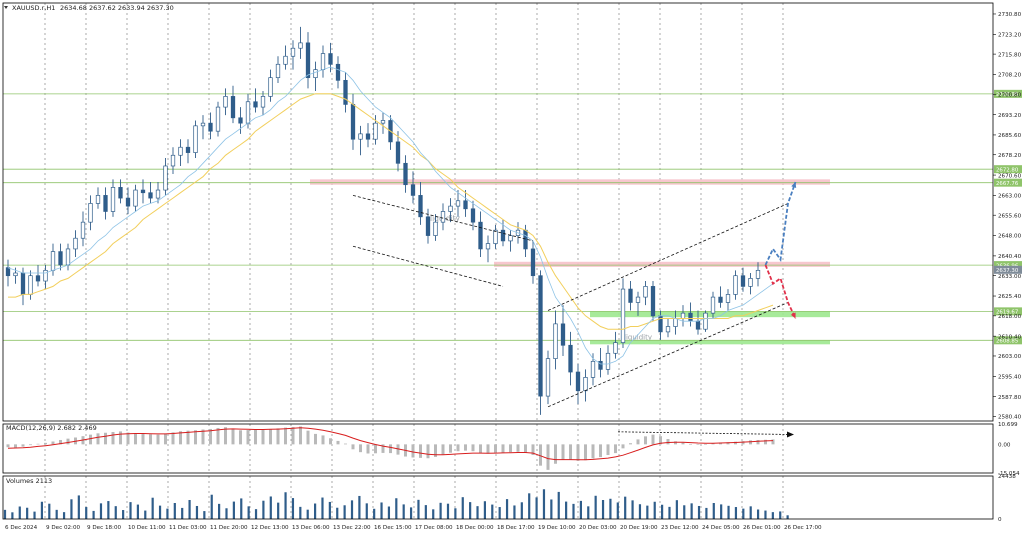 The image size is (1024, 534). What do you see at coordinates (1008, 169) in the screenshot?
I see `level-tag` at bounding box center [1008, 169].